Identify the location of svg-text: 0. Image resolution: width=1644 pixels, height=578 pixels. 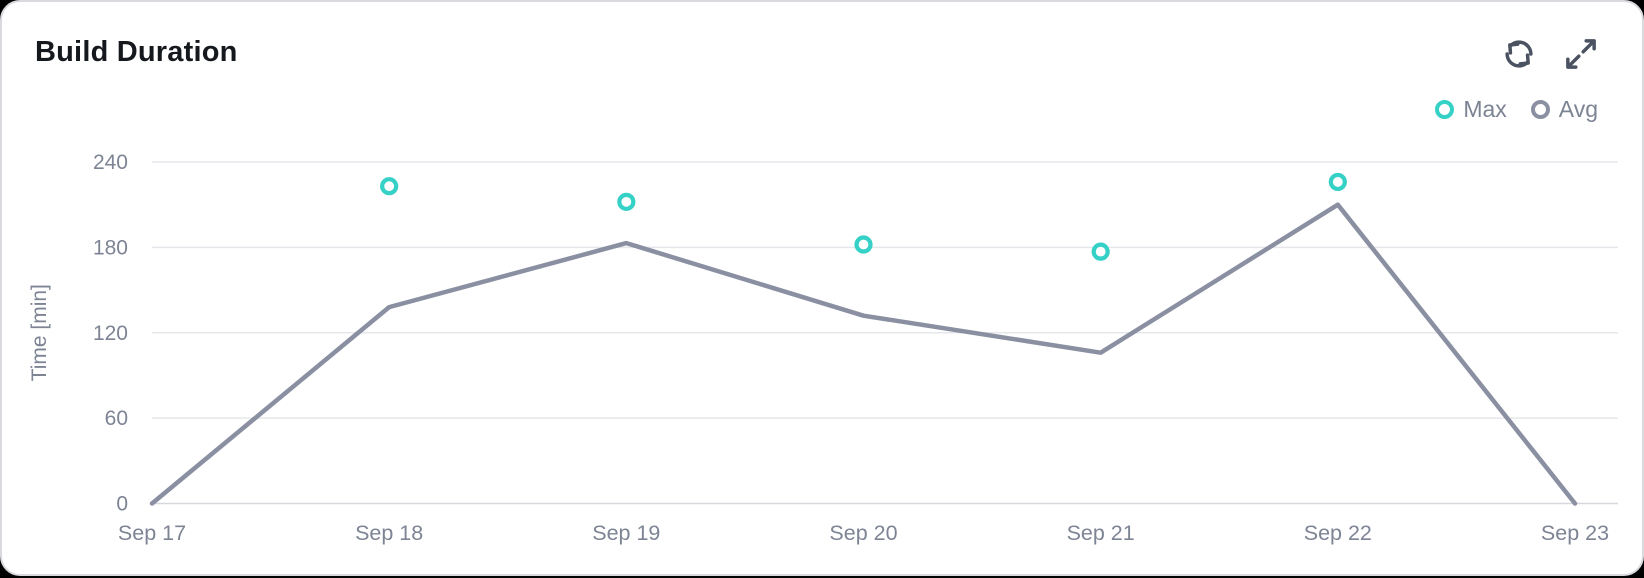
(122, 504).